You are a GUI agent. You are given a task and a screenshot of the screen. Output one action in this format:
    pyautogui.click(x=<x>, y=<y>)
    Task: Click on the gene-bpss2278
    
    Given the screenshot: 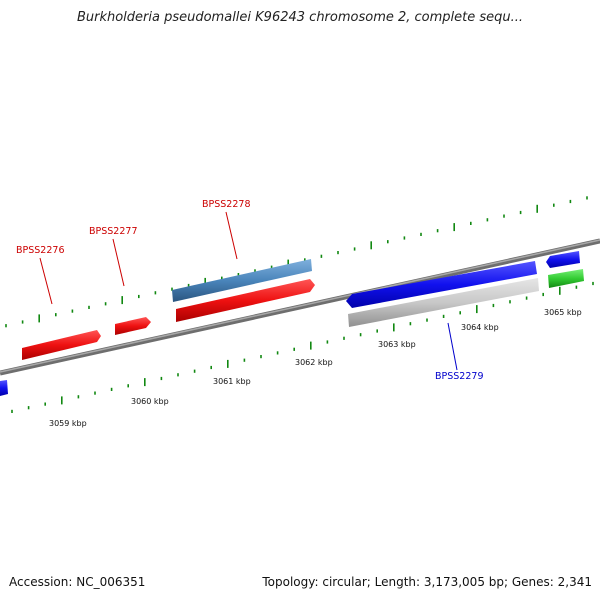 What is the action you would take?
    pyautogui.click(x=245, y=300)
    